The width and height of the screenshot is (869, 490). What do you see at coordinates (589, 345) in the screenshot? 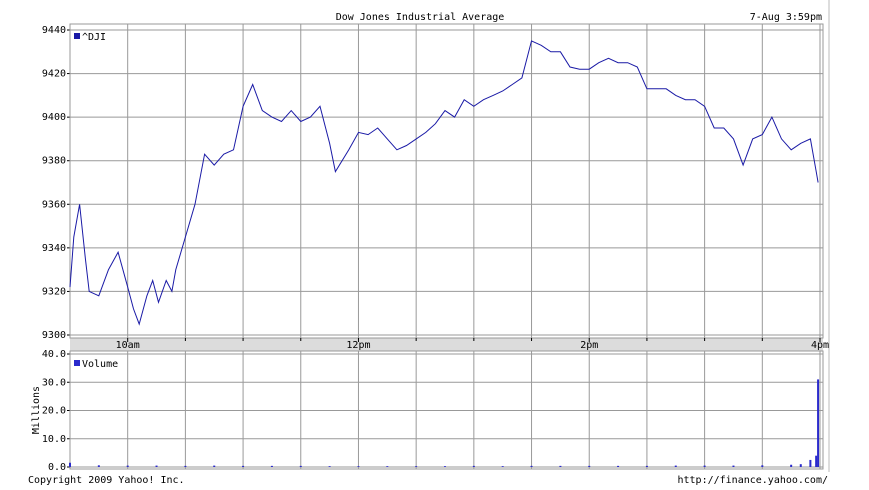
I see `x-tick-label: 2pm` at bounding box center [589, 345].